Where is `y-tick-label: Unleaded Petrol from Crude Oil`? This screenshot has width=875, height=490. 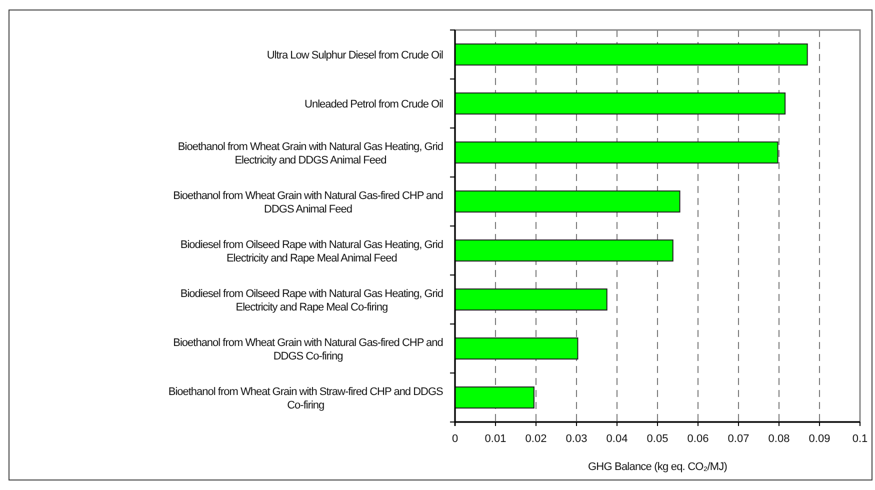 y-tick-label: Unleaded Petrol from Crude Oil is located at coordinates (374, 104).